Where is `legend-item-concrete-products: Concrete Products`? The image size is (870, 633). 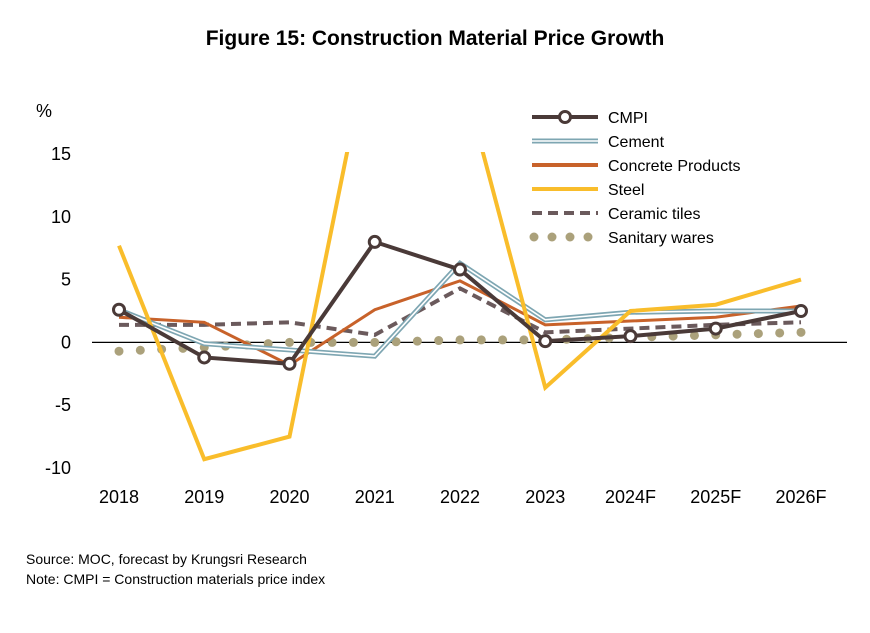
legend-item-concrete-products: Concrete Products is located at coordinates (636, 166).